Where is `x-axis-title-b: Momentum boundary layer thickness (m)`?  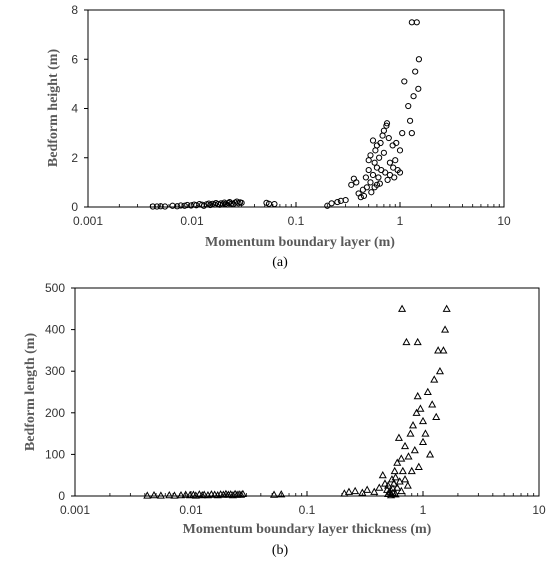
x-axis-title-b: Momentum boundary layer thickness (m) is located at coordinates (307, 529).